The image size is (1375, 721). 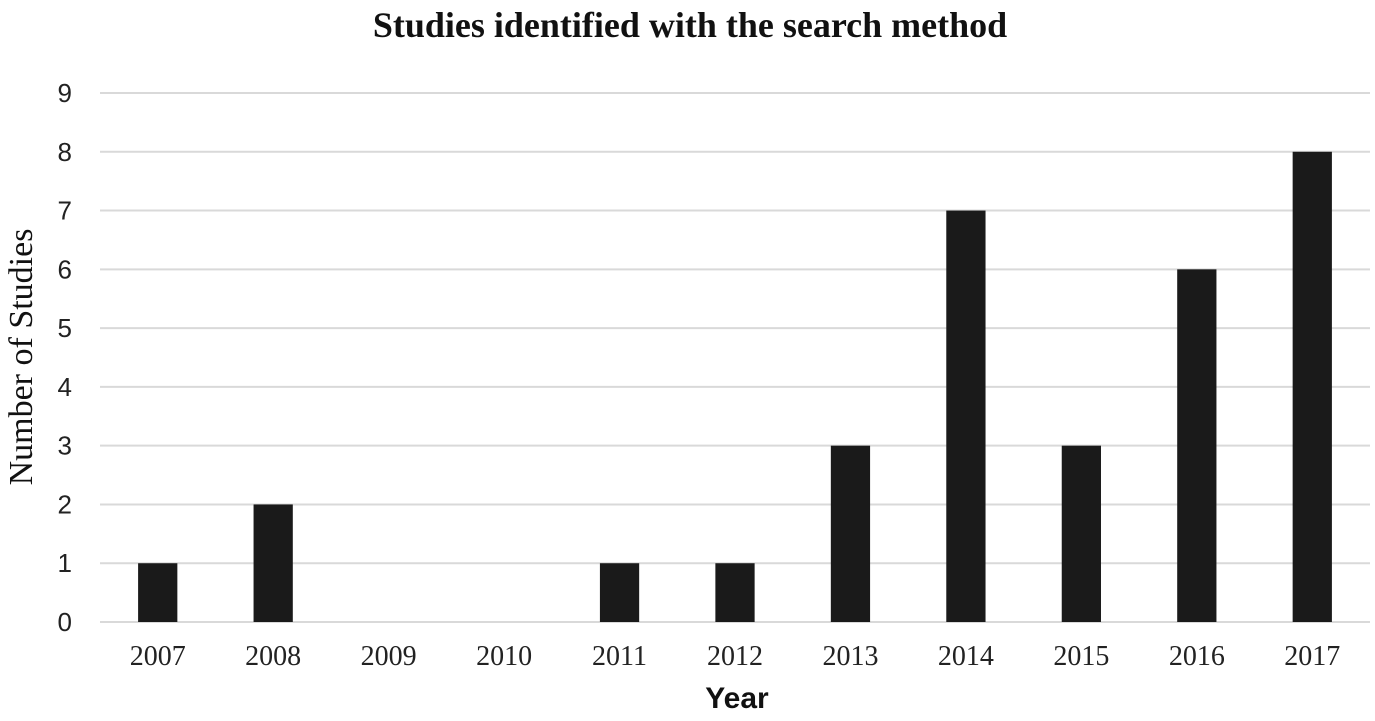 I want to click on x-tick-label: 2015, so click(x=1081, y=656).